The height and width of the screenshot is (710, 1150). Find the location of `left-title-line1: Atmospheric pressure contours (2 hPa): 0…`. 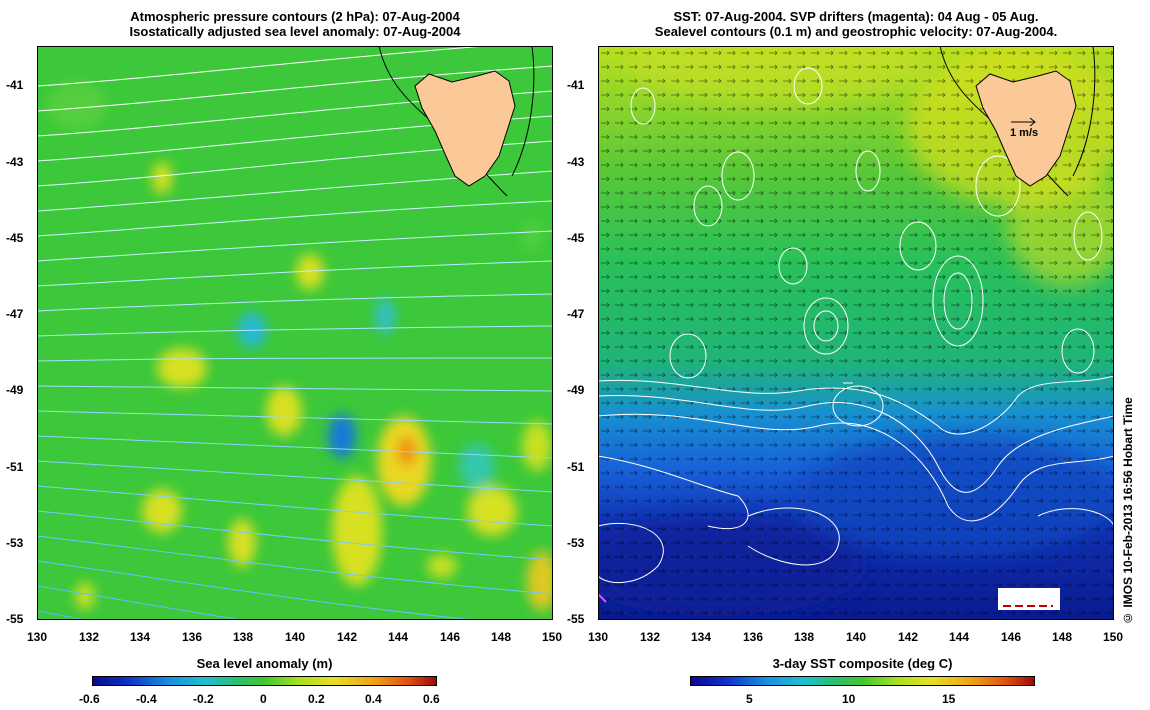

left-title-line1: Atmospheric pressure contours (2 hPa): 0… is located at coordinates (295, 16).